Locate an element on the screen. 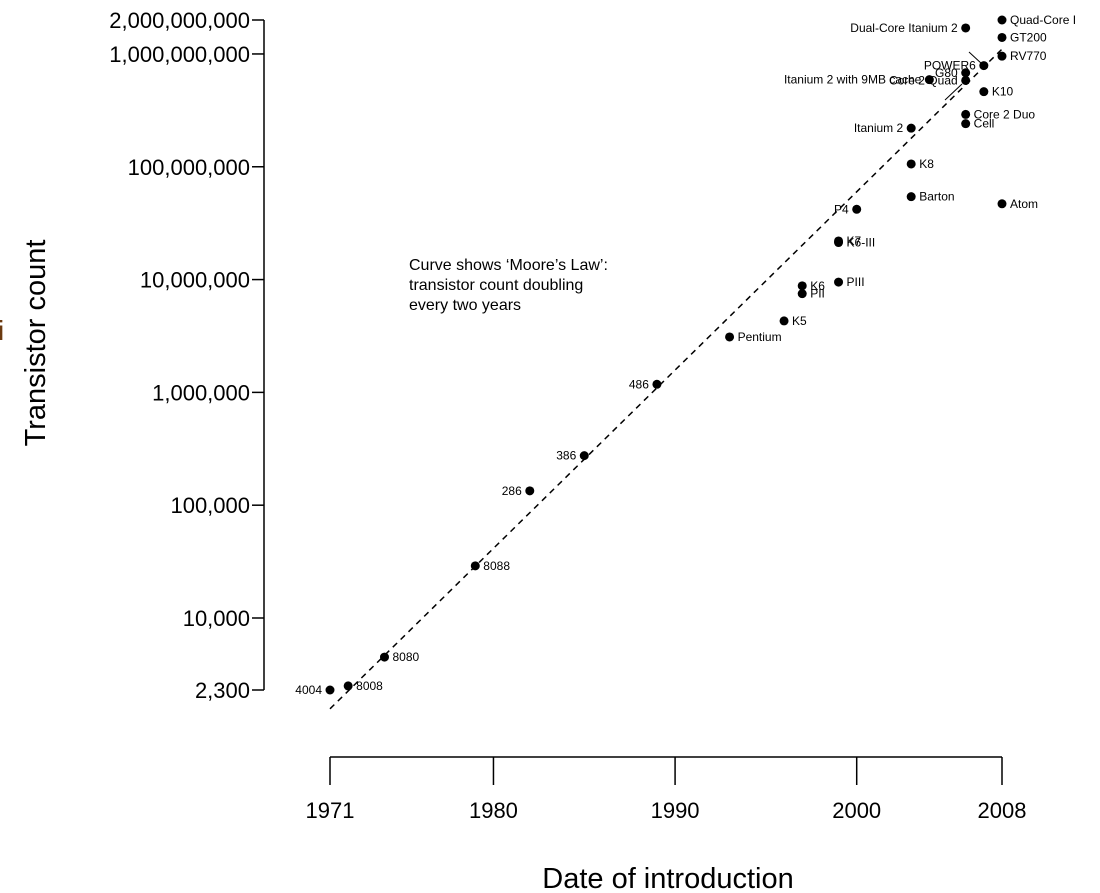 The height and width of the screenshot is (893, 1100). point-label-k6: K6 is located at coordinates (817, 286).